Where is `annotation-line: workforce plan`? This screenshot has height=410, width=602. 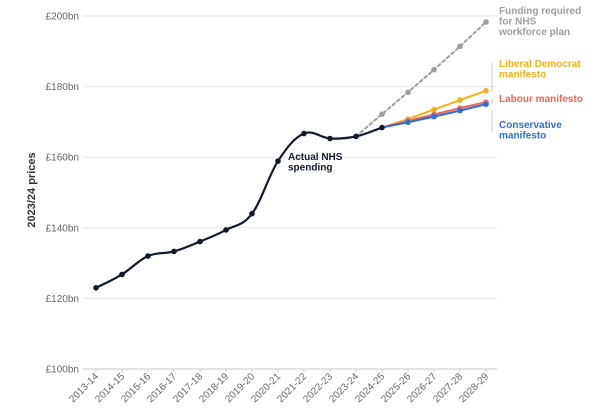
annotation-line: workforce plan is located at coordinates (534, 32).